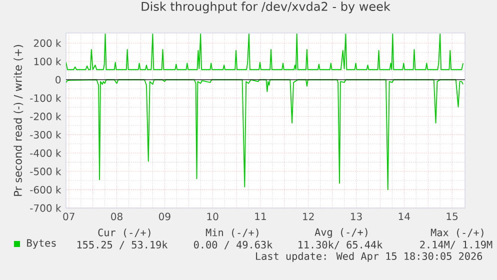  I want to click on y-tick-label: -600 k, so click(46, 190).